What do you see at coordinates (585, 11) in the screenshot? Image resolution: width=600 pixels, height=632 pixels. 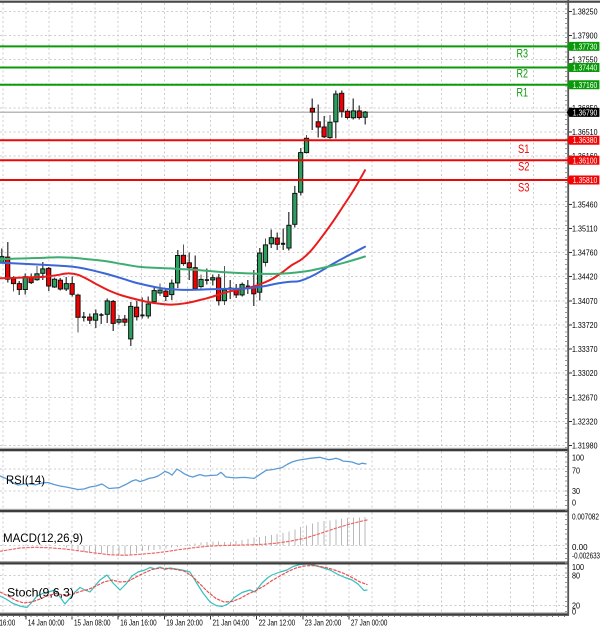 I see `svg-text: 1.38250` at bounding box center [585, 11].